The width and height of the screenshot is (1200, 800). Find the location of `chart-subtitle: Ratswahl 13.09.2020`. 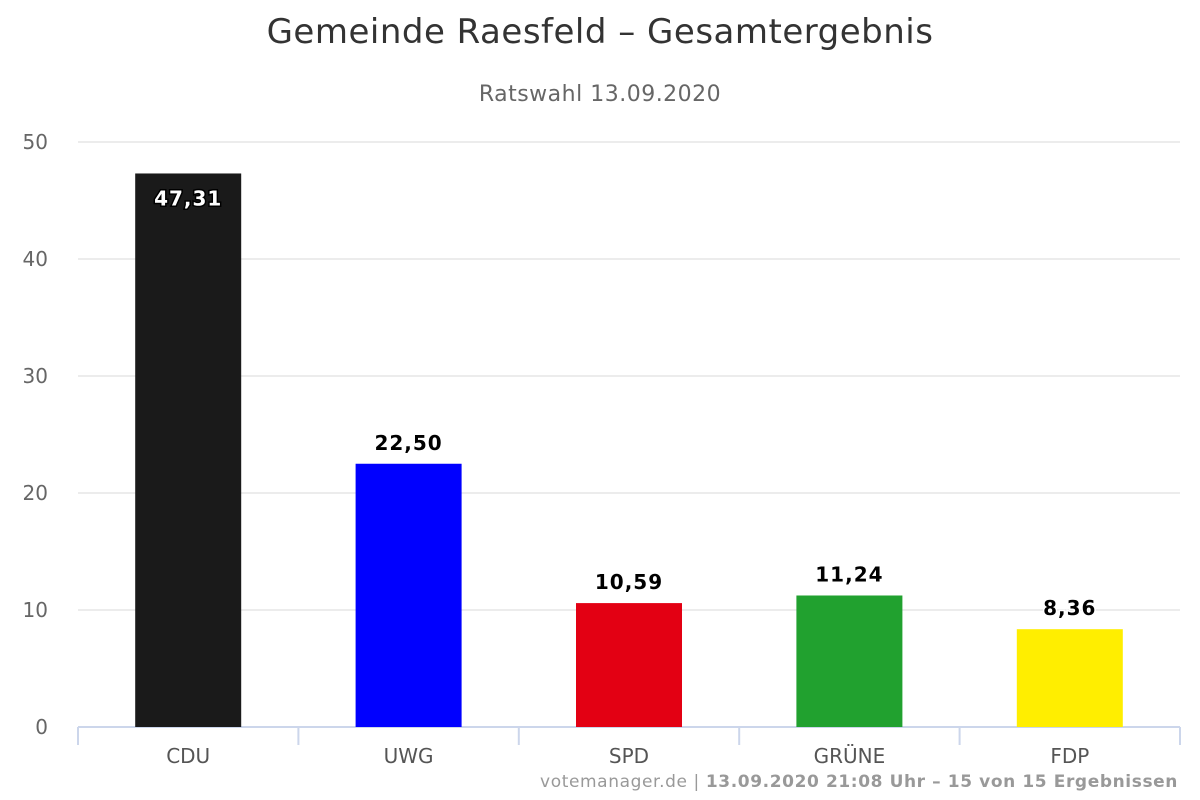

chart-subtitle: Ratswahl 13.09.2020 is located at coordinates (600, 94).